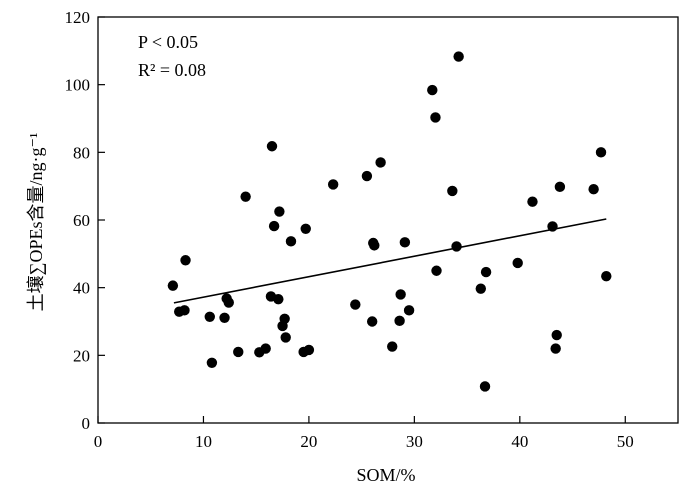 This screenshot has height=490, width=700. Describe the element at coordinates (98, 441) in the screenshot. I see `x-tick-label: 0` at that location.